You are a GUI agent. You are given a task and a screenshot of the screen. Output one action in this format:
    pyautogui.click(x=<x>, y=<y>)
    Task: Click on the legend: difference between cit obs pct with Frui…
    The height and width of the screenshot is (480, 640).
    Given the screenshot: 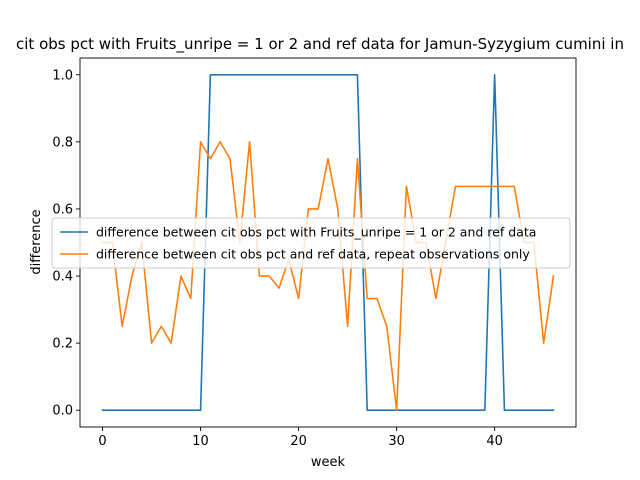 What is the action you would take?
    pyautogui.click(x=311, y=243)
    